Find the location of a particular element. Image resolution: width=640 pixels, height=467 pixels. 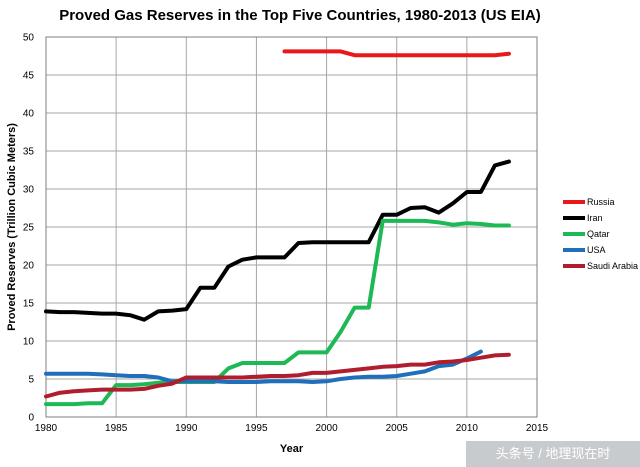

legend: Russia Iran Qatar USA Saudi Arabia is located at coordinates (600, 234).